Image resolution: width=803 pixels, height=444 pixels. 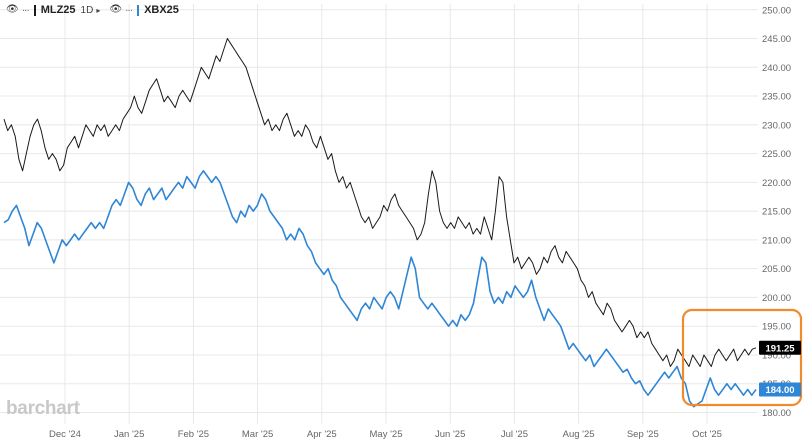 What do you see at coordinates (776, 327) in the screenshot?
I see `y-tick-label: 195.00` at bounding box center [776, 327].